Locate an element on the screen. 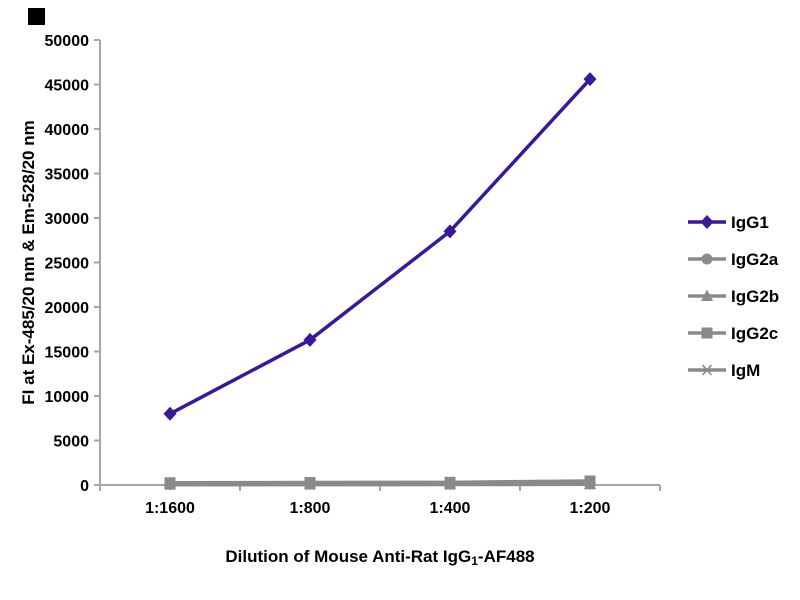 This screenshot has width=800, height=600. y-tick-label: 15000 is located at coordinates (67, 353).